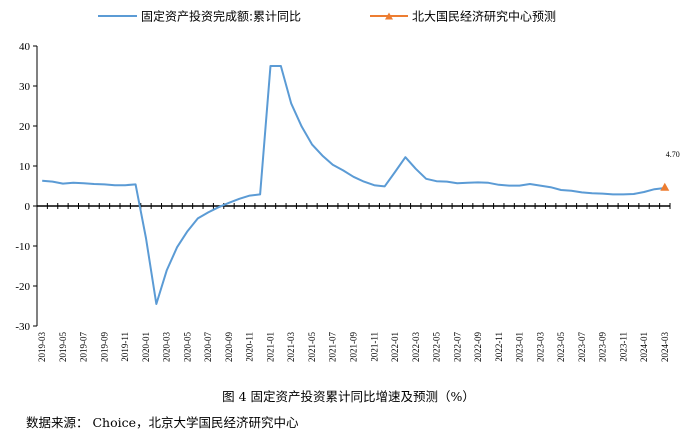 The width and height of the screenshot is (697, 435). Describe the element at coordinates (540, 347) in the screenshot. I see `x-tick-label: 2023-03` at that location.